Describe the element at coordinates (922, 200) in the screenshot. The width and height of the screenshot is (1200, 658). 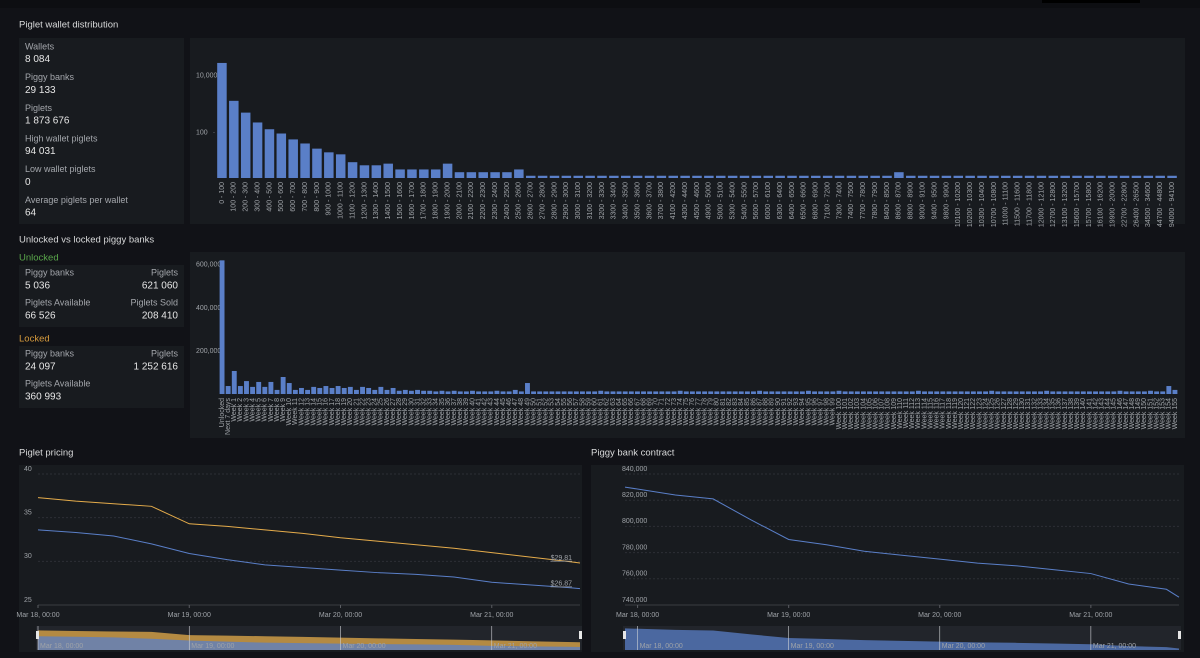
I see `x-tick-label: 9000 - 9100` at that location.